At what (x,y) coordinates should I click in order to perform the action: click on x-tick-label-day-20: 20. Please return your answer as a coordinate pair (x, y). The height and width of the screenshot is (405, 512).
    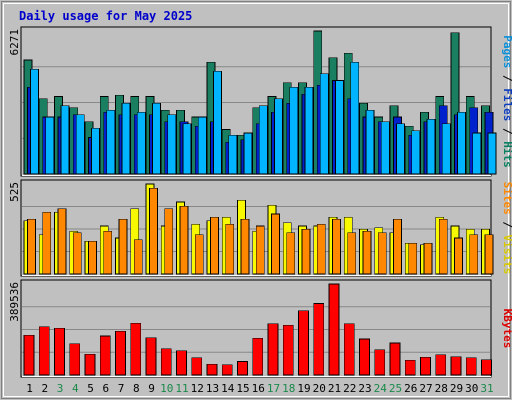
    Looking at the image, I should click on (319, 388).